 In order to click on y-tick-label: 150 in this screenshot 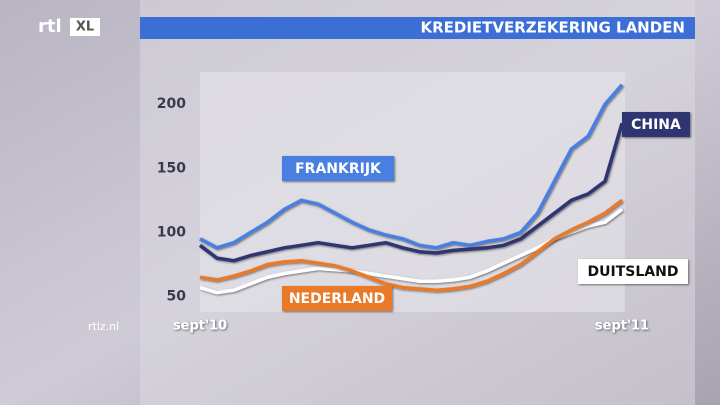, I will do `click(171, 168)`.